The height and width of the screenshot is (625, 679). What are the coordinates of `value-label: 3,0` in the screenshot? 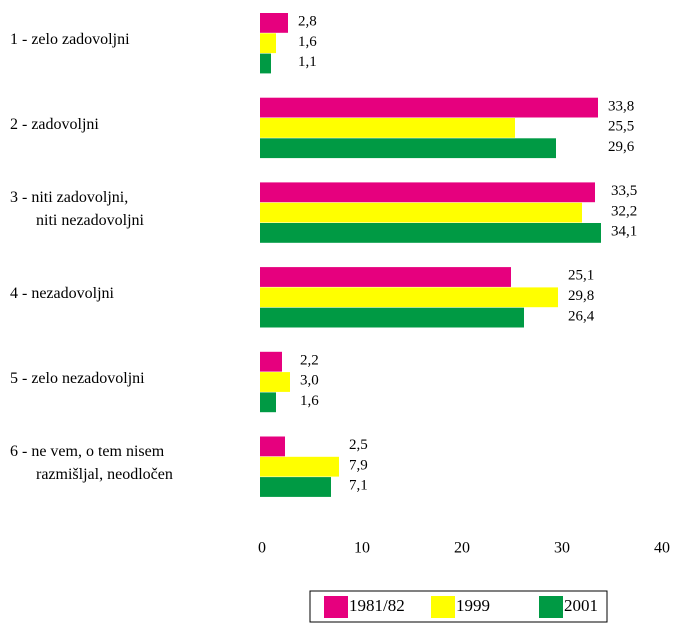 It's located at (309, 381).